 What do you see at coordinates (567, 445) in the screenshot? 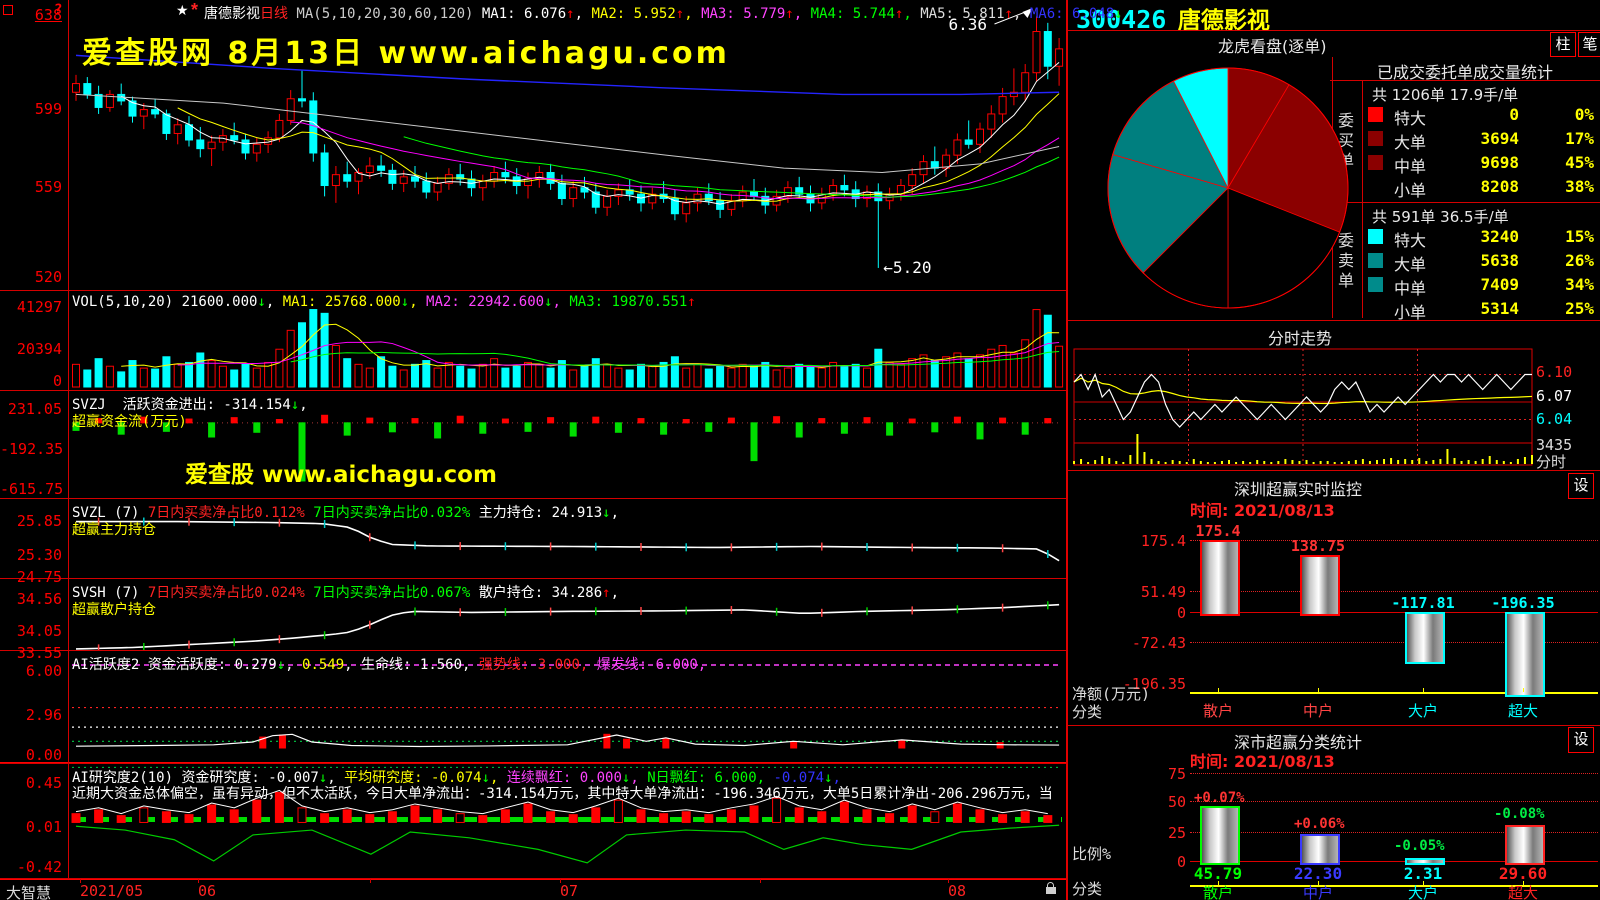
I see `svzj-chart` at bounding box center [567, 445].